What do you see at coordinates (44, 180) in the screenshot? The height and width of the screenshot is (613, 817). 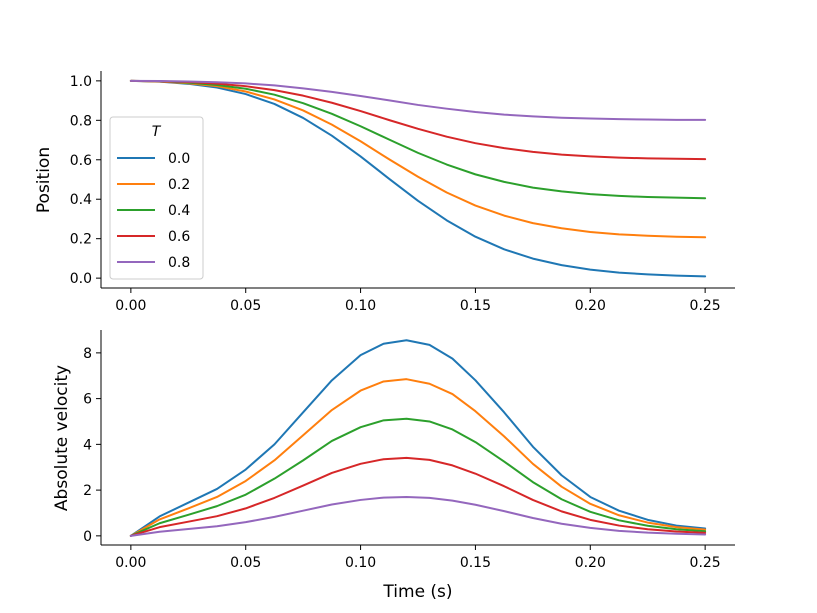 I see `position-ylabel: Position` at bounding box center [44, 180].